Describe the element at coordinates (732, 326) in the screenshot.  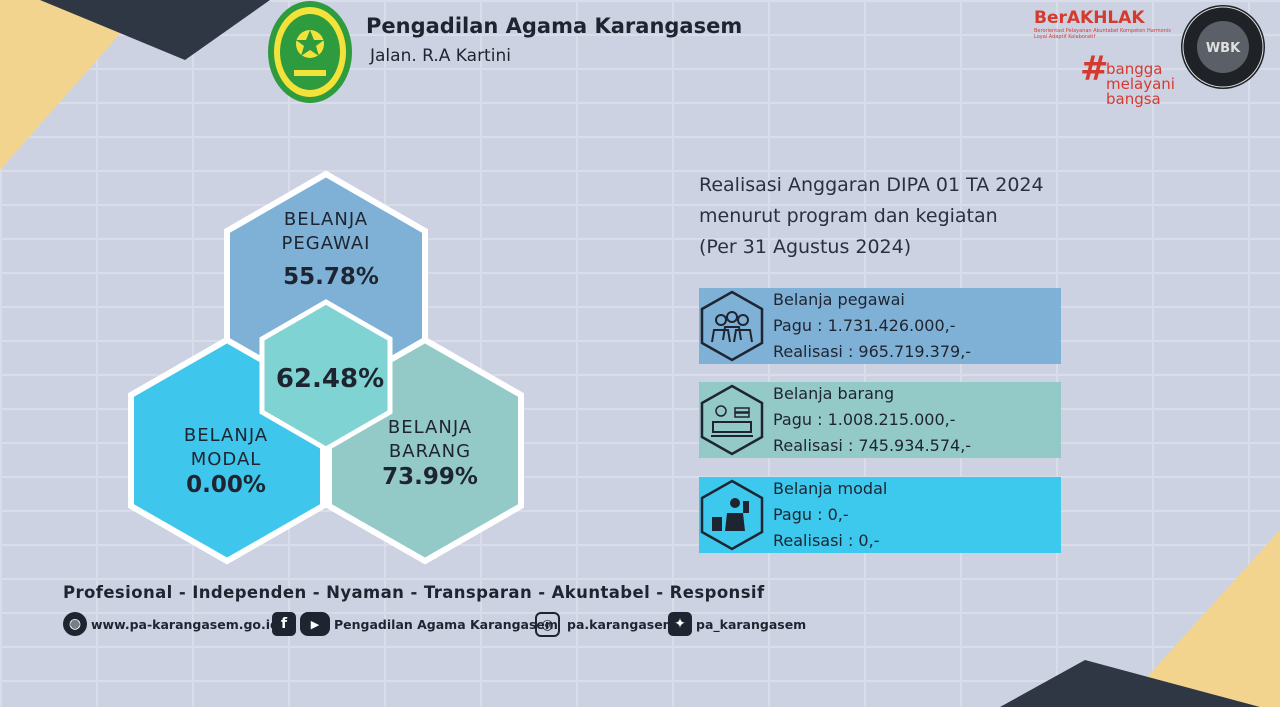
I see `people-icon` at that location.